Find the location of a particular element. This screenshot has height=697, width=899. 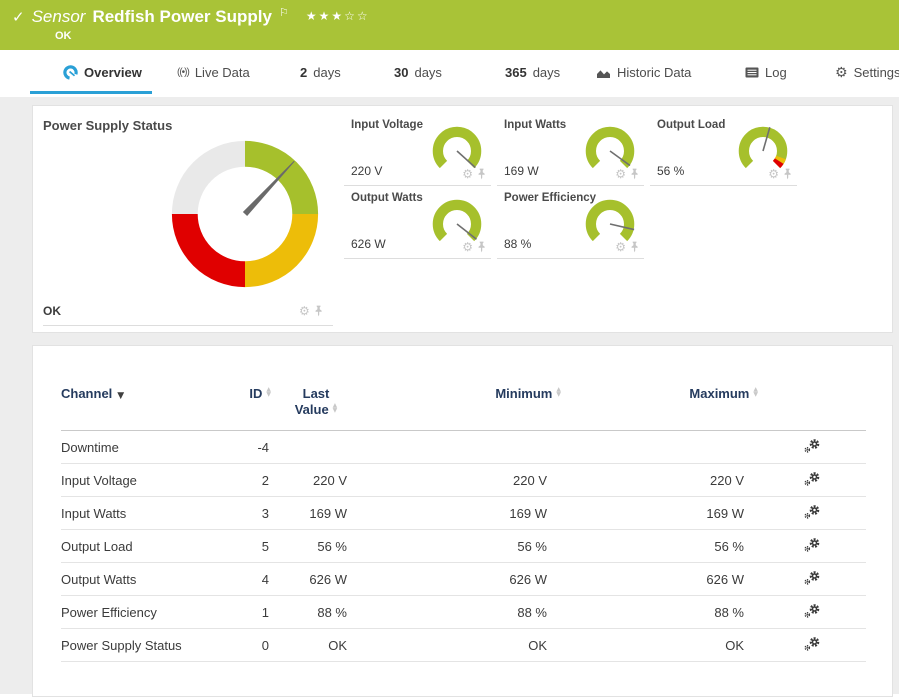

channel-maximum: OK is located at coordinates (659, 645).